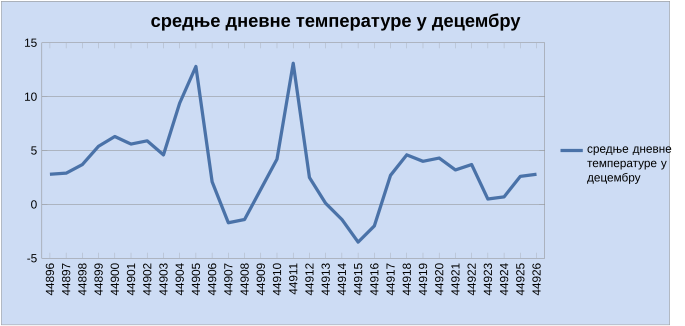 This screenshot has width=685, height=326. I want to click on x-tick-label: 44917, so click(390, 279).